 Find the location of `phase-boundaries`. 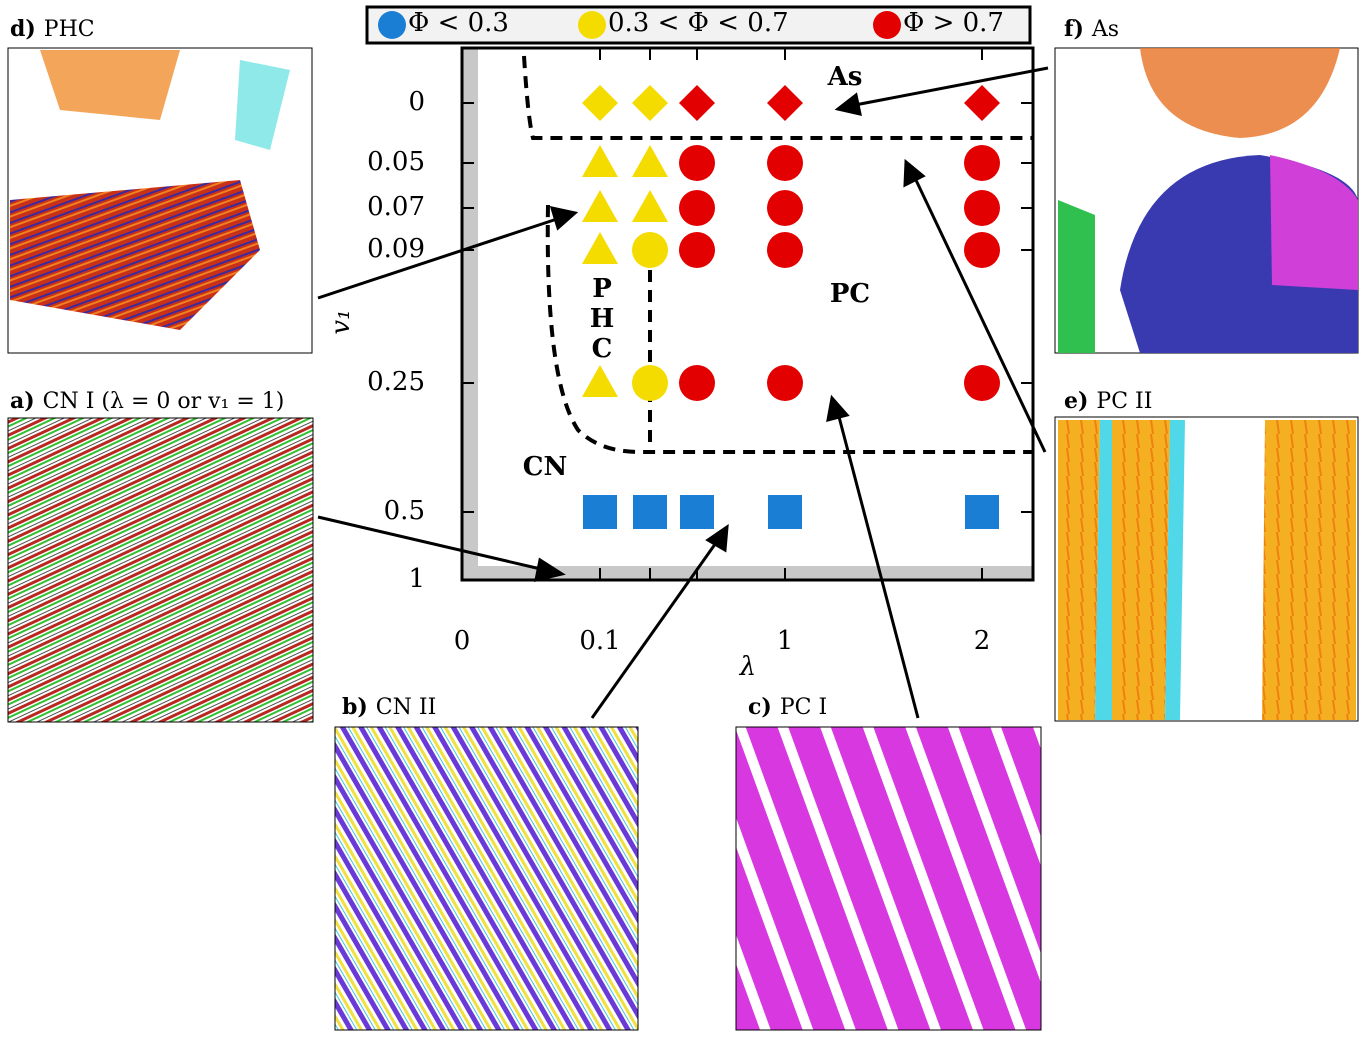

phase-boundaries is located at coordinates (777, 254).